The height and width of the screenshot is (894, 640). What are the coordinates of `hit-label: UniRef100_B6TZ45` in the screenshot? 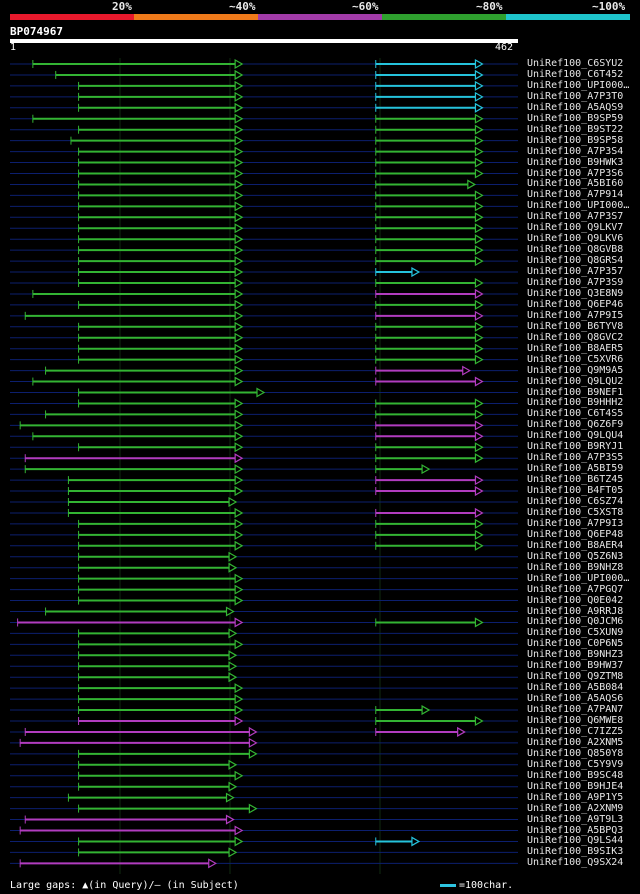 It's located at (575, 480).